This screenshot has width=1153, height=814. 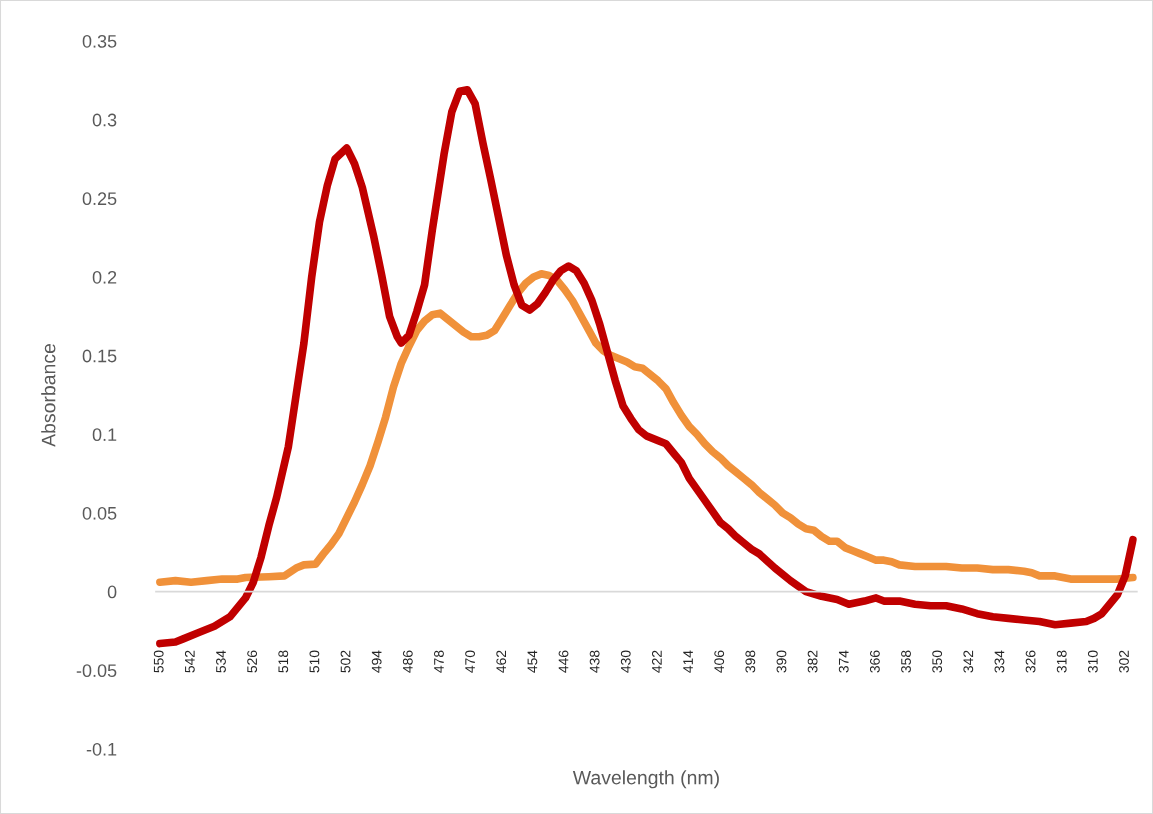 I want to click on x-tick-label: 382, so click(x=812, y=661).